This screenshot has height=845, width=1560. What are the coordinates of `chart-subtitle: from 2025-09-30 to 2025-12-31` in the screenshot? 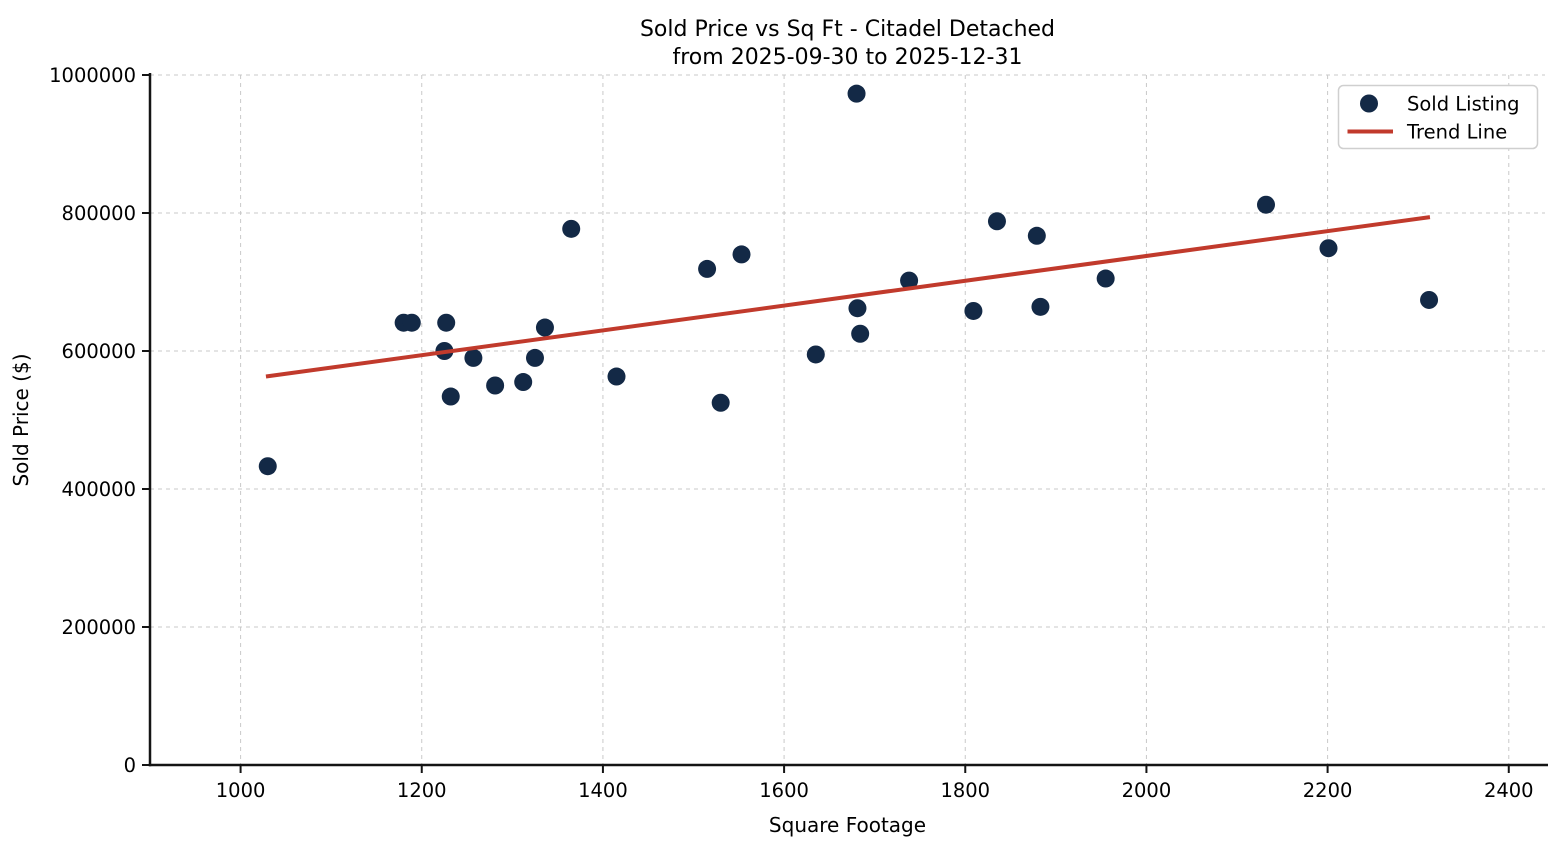 It's located at (848, 57).